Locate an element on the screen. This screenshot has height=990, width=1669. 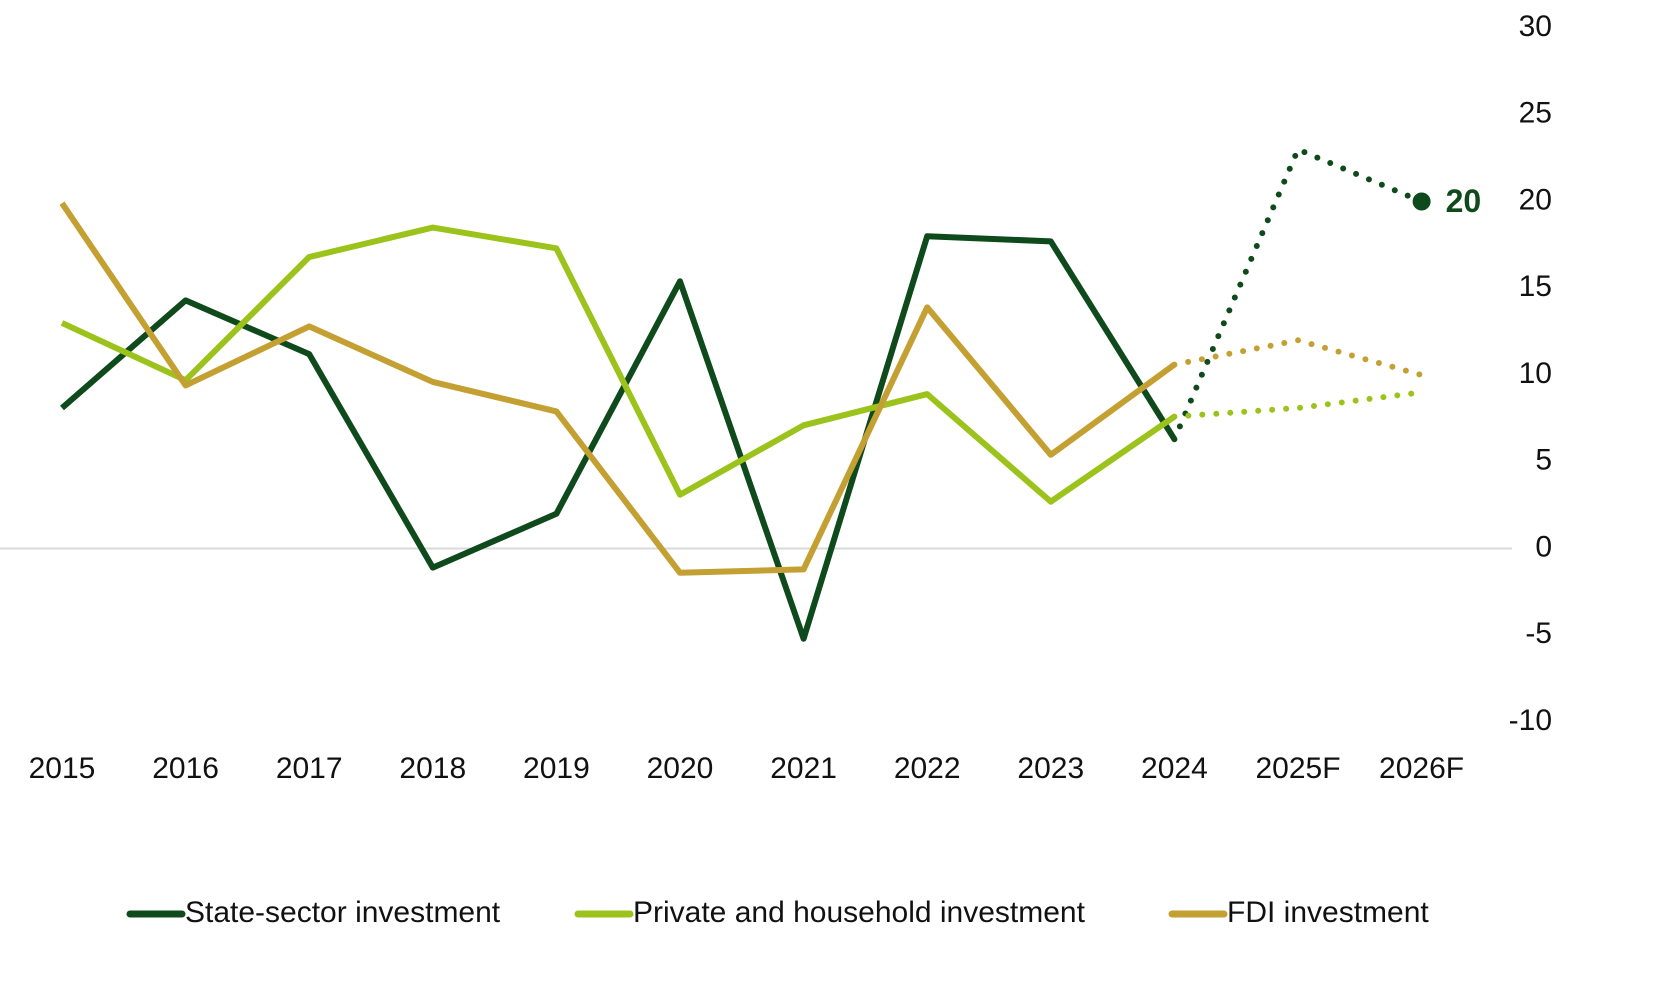
legend-label: State-sector investment is located at coordinates (343, 912).